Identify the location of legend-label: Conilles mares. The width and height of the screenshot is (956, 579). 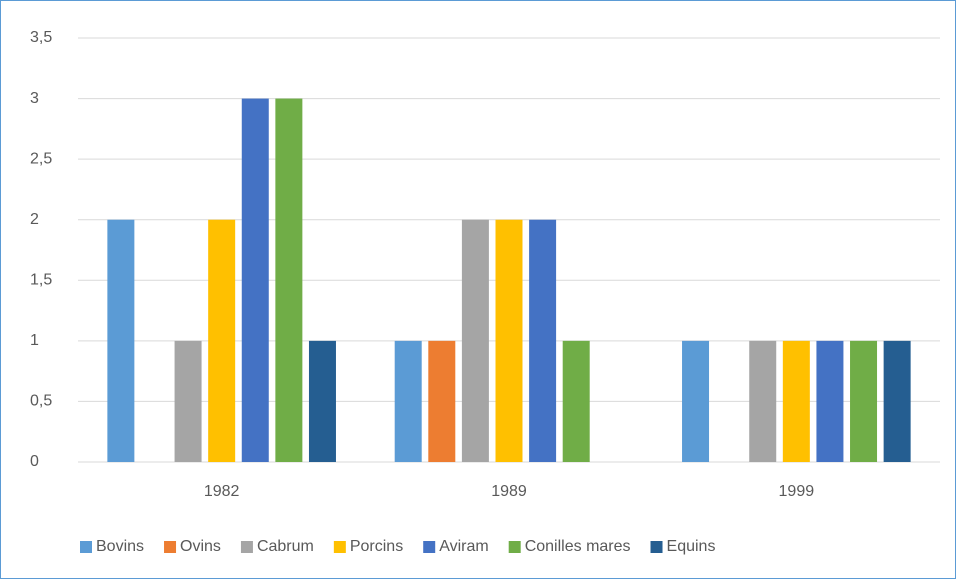
(578, 546).